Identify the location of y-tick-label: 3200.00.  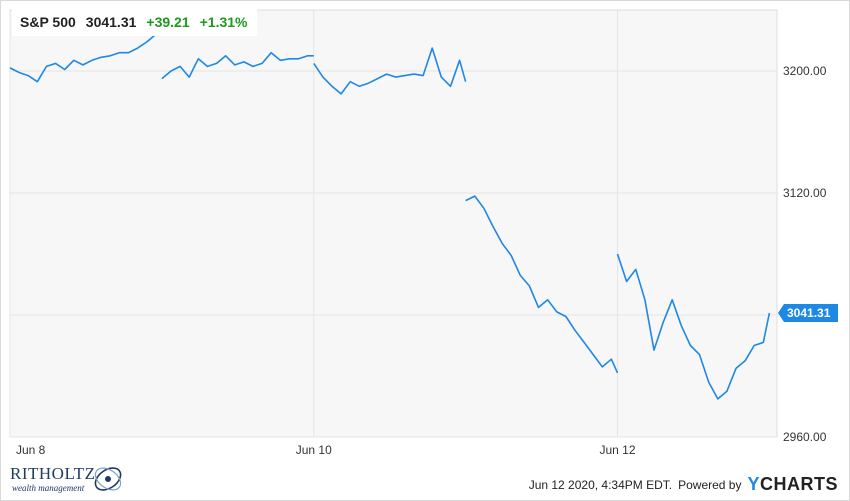
(805, 71).